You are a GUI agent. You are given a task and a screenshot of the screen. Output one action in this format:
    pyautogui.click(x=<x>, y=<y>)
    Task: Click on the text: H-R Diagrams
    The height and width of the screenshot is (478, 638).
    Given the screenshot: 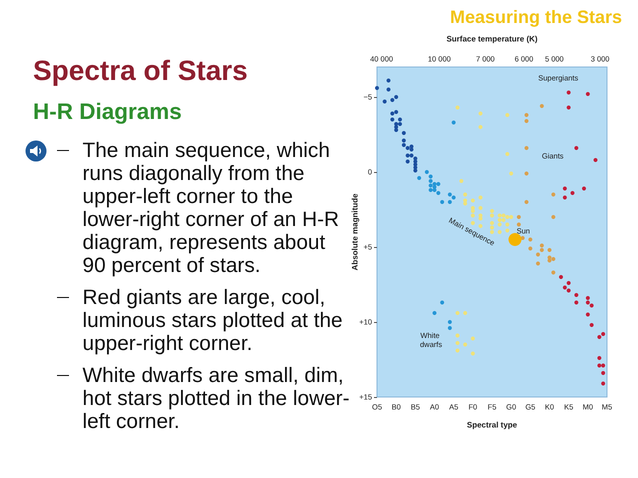 What is the action you would take?
    pyautogui.click(x=107, y=112)
    